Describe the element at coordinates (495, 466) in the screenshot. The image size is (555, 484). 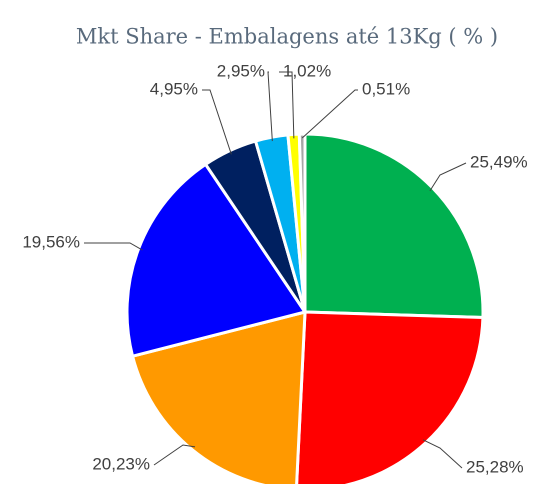
I see `data-label: 25,28%` at that location.